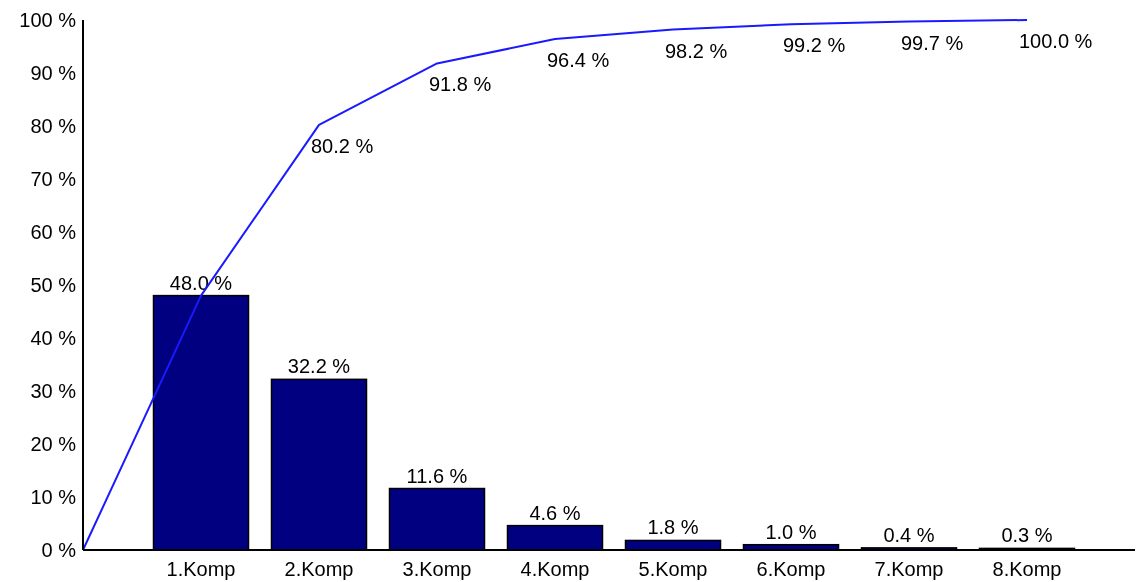 This screenshot has width=1139, height=582. What do you see at coordinates (319, 569) in the screenshot?
I see `x-tick-label: 2.Komp` at bounding box center [319, 569].